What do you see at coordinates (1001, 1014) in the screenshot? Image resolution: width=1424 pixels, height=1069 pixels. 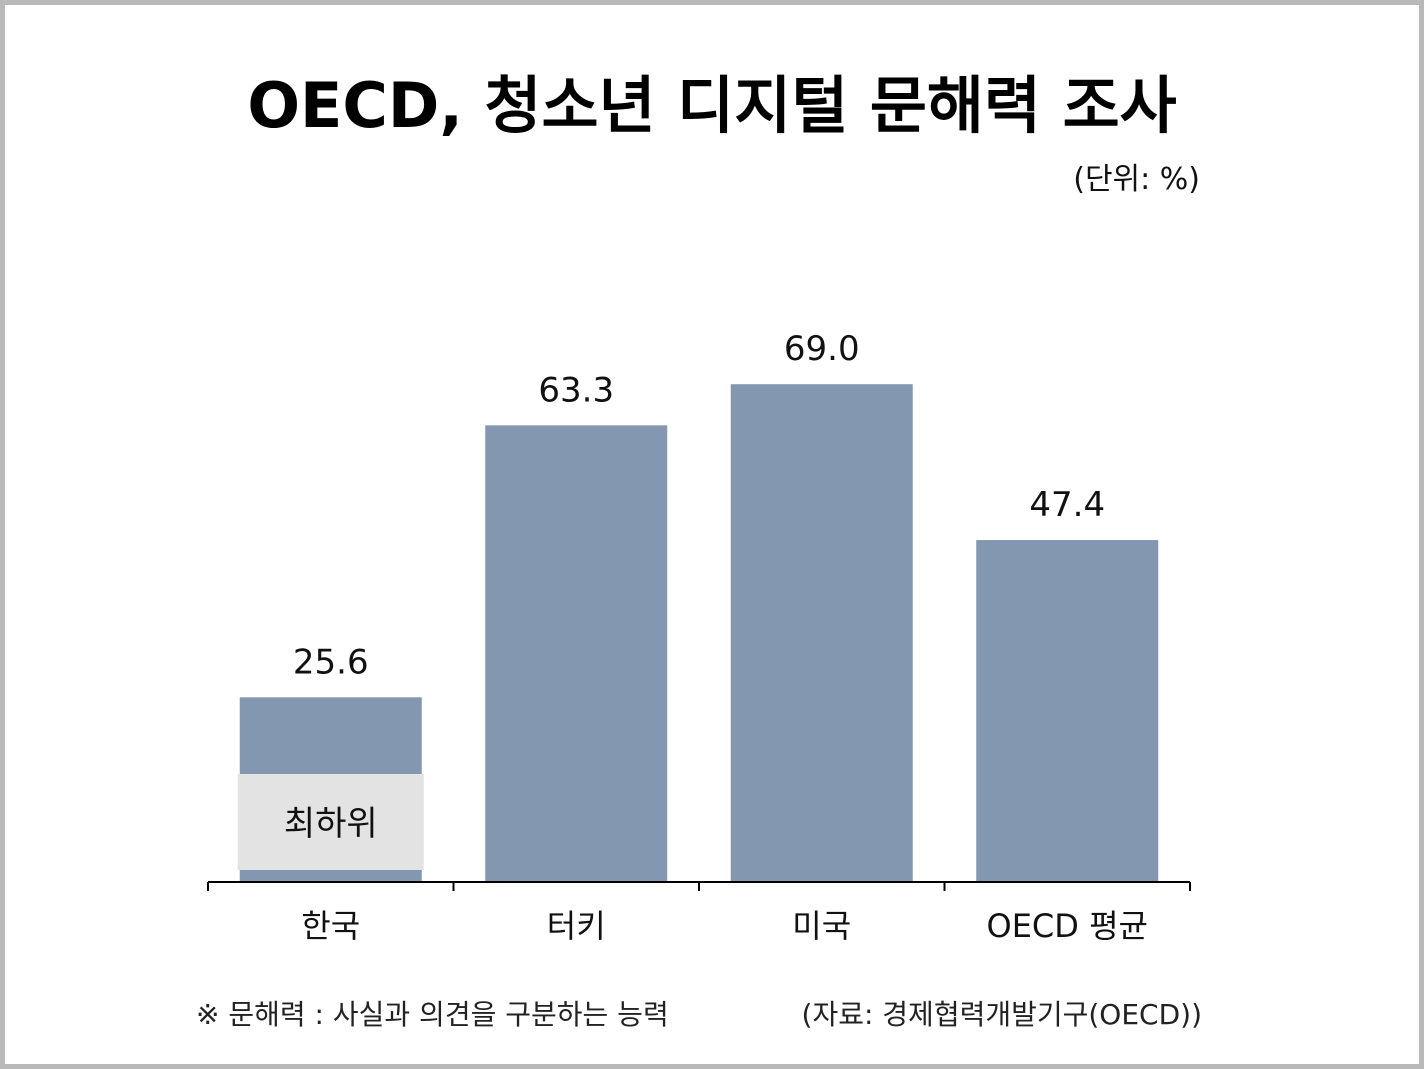 I see `source-note: (자료: 경제협력개발기구(OECD))` at bounding box center [1001, 1014].